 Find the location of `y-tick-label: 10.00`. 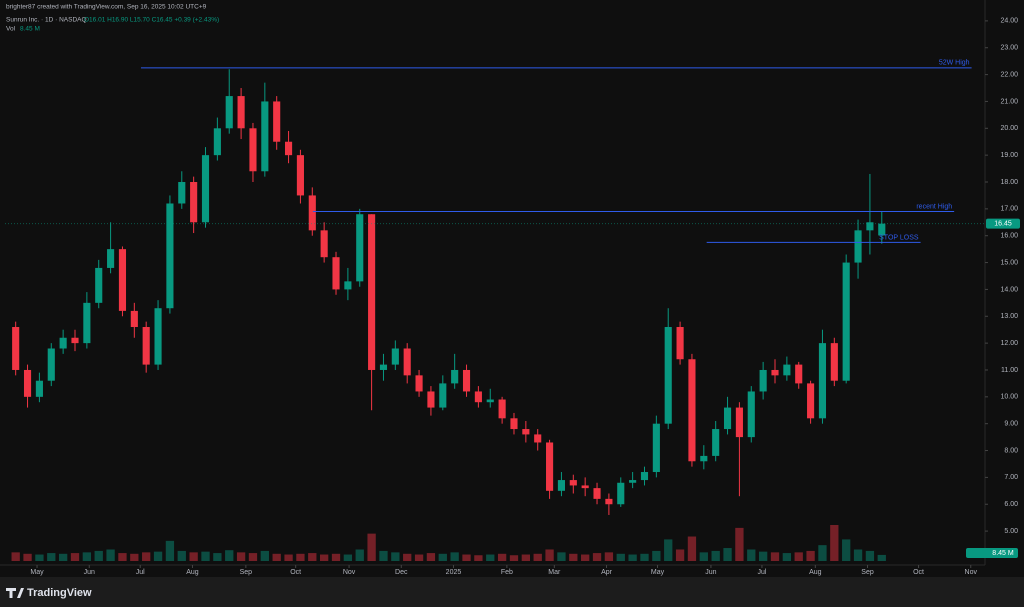

y-tick-label: 10.00 is located at coordinates (1009, 397).